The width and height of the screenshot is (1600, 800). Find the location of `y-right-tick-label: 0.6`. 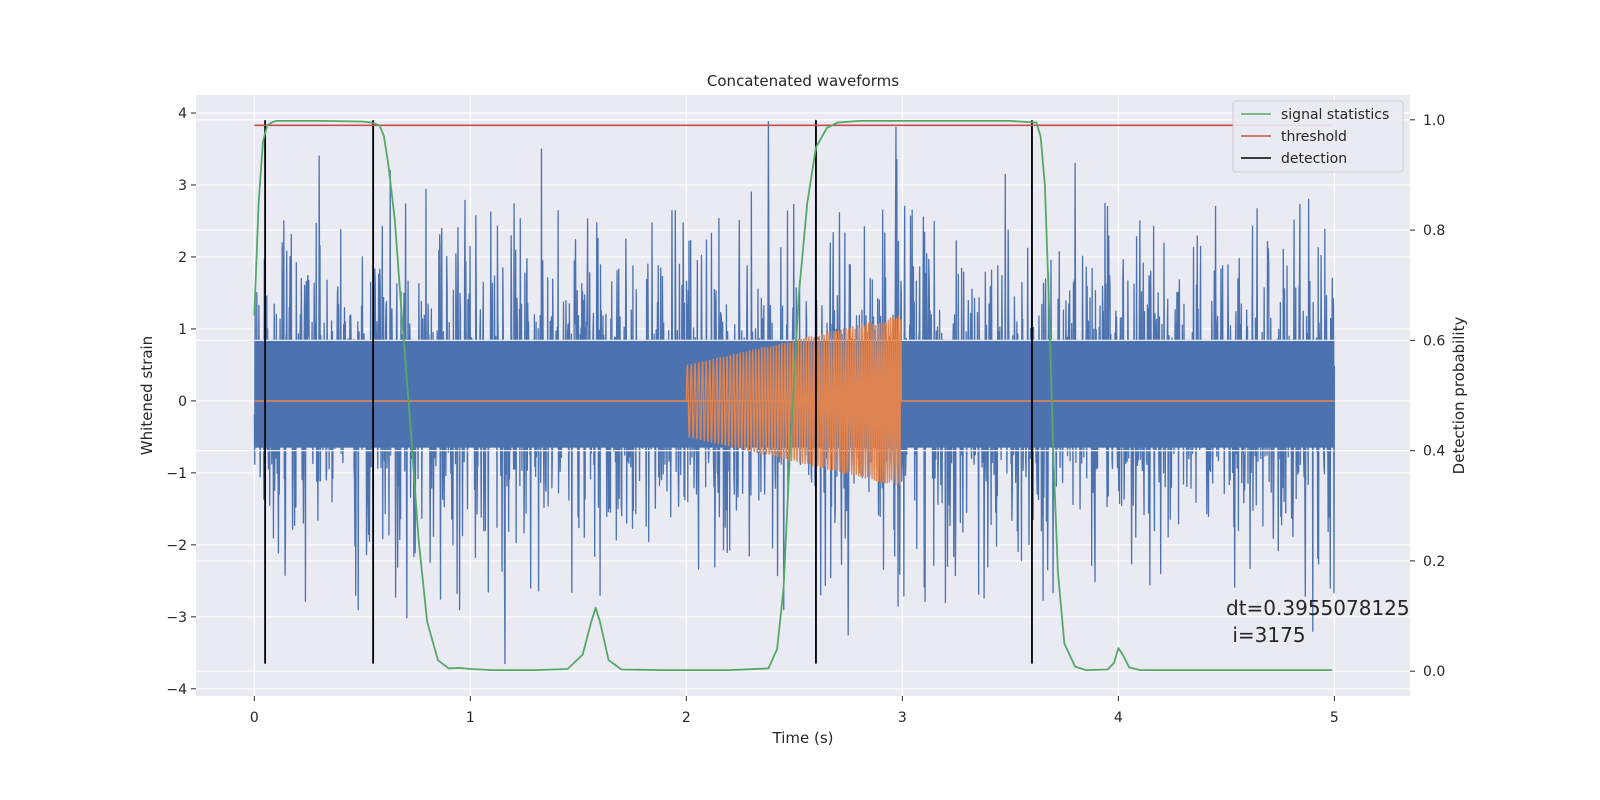

y-right-tick-label: 0.6 is located at coordinates (1434, 341).